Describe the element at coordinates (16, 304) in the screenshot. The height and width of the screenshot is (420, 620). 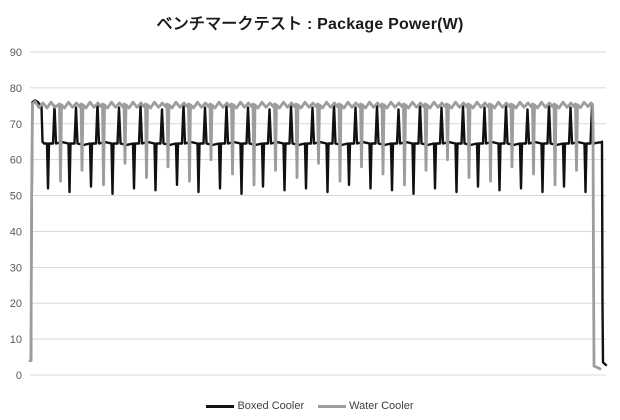
I see `svg-text: 20` at that location.